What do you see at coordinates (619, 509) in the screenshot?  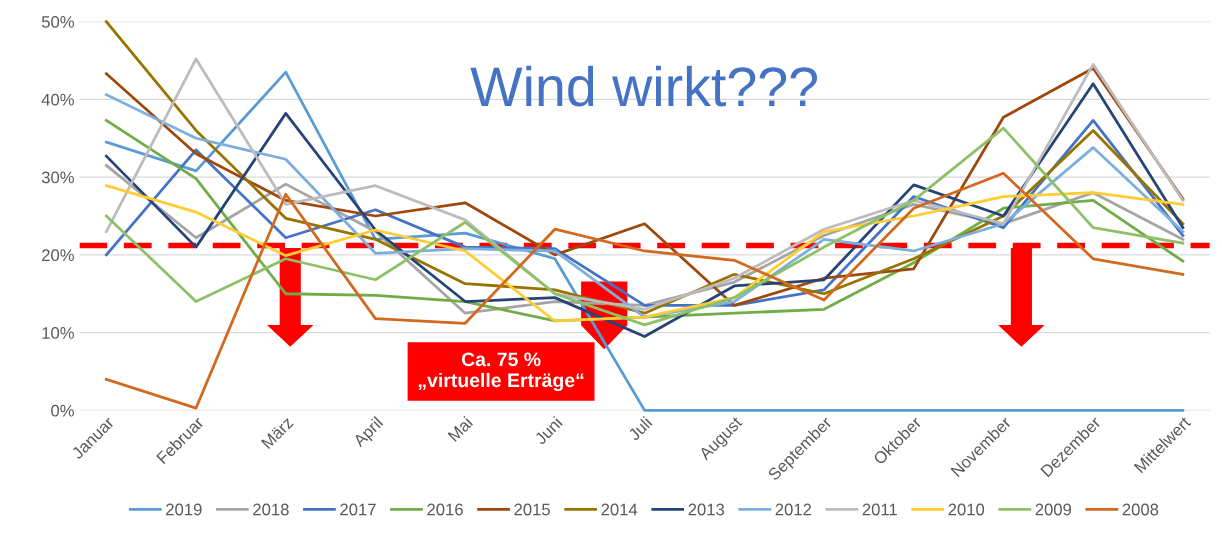 I see `legend-label: 2014` at bounding box center [619, 509].